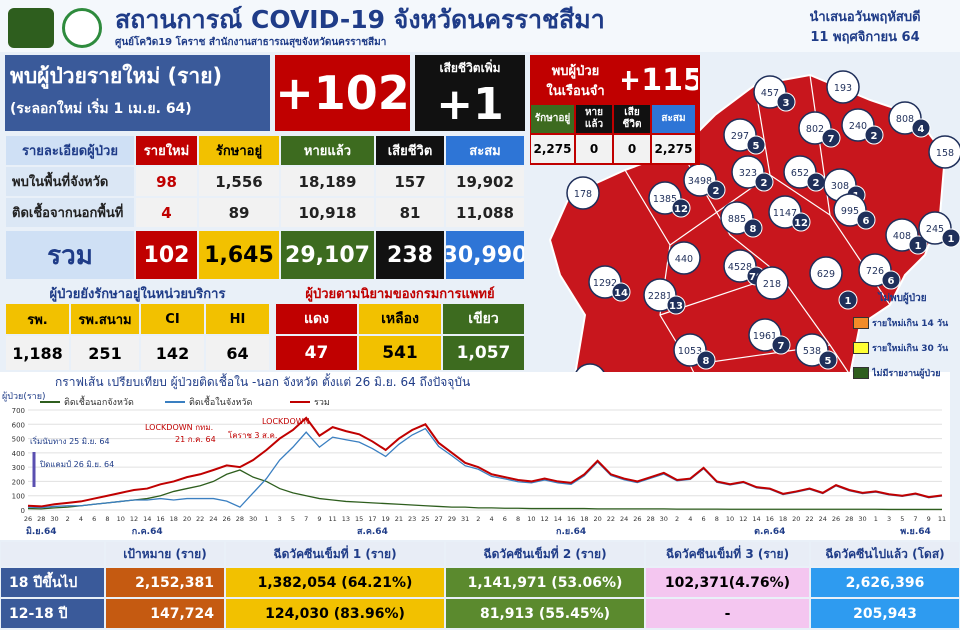 The image size is (960, 630). I want to click on vaccine-header: ฉีดวัคซีนเข็มที่ 3 (ราย), so click(727, 554).